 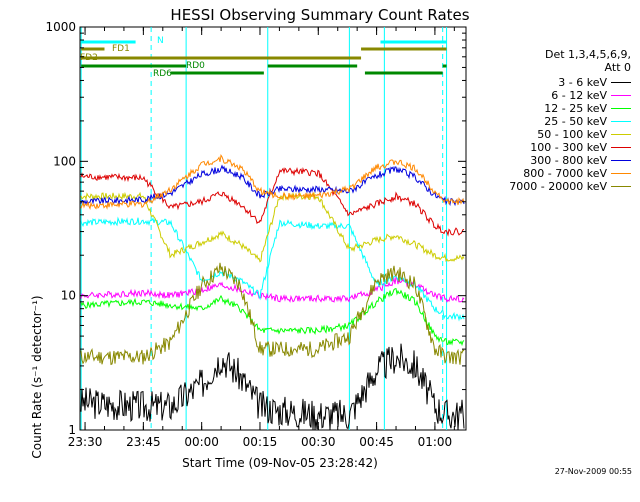 What do you see at coordinates (195, 66) in the screenshot?
I see `flag-label-rd0: RD0` at bounding box center [195, 66].